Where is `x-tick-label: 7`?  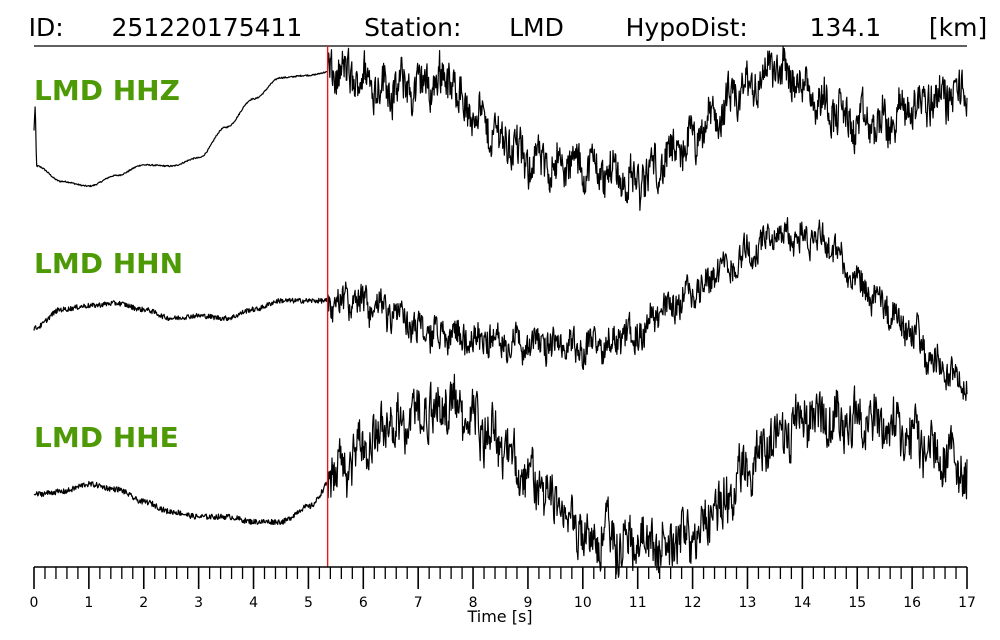
x-tick-label: 7 is located at coordinates (418, 603).